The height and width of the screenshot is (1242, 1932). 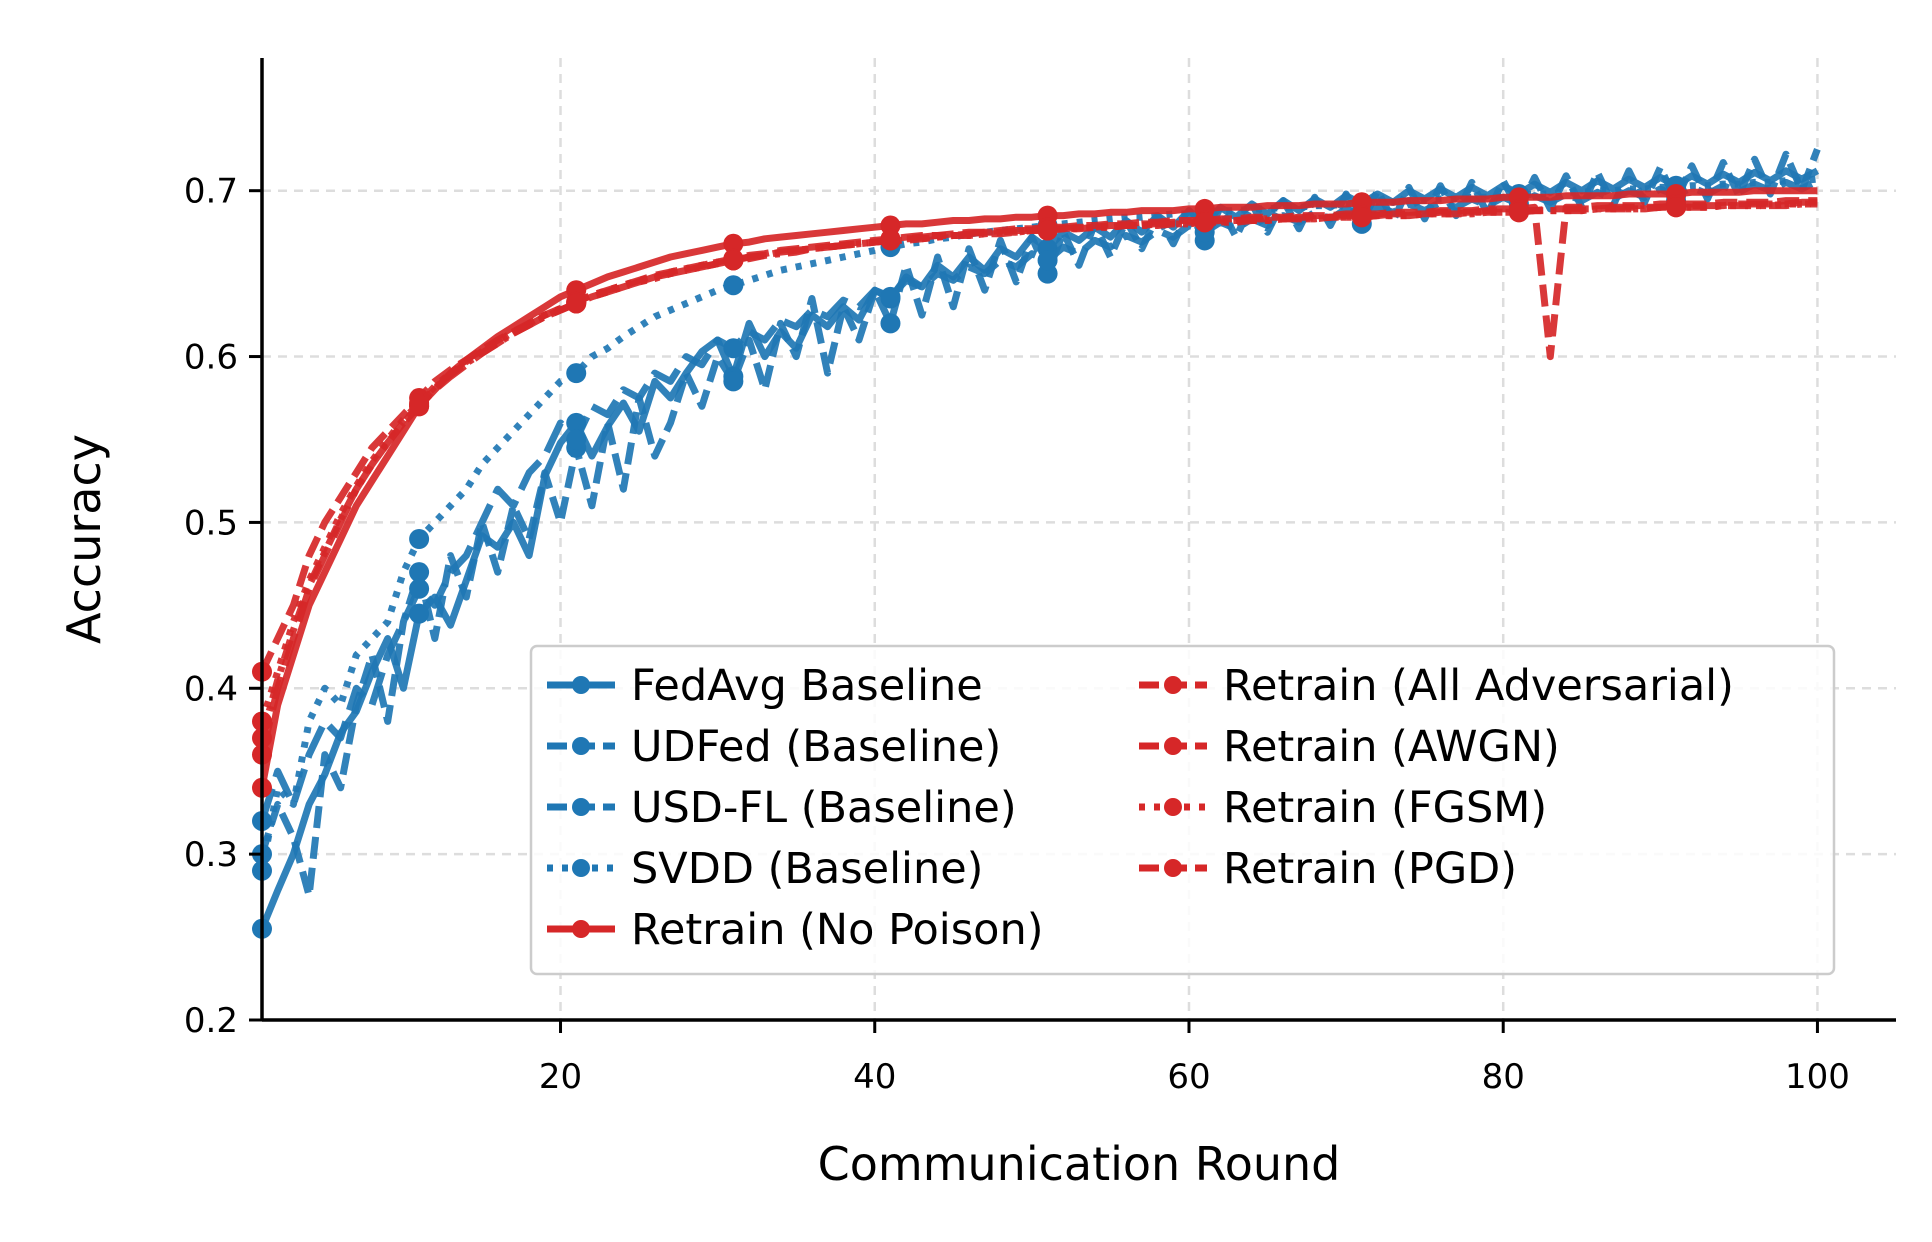 What do you see at coordinates (84, 539) in the screenshot?
I see `y-axis-label: Accuracy` at bounding box center [84, 539].